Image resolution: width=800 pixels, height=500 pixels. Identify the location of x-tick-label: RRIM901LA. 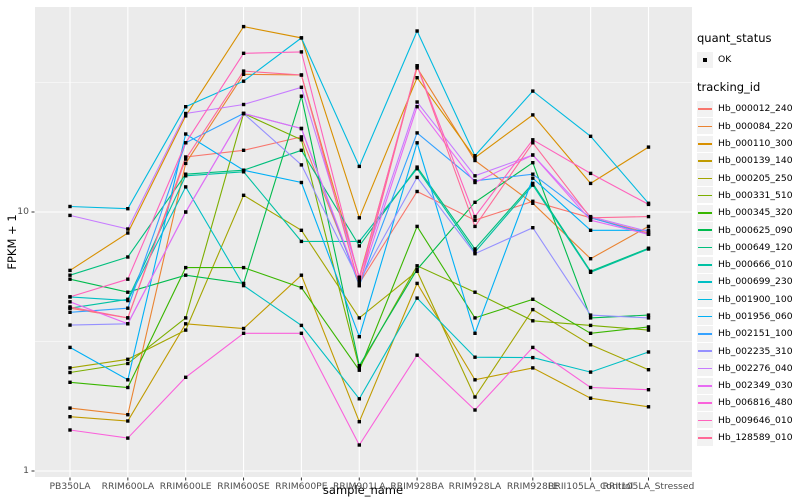
(359, 486).